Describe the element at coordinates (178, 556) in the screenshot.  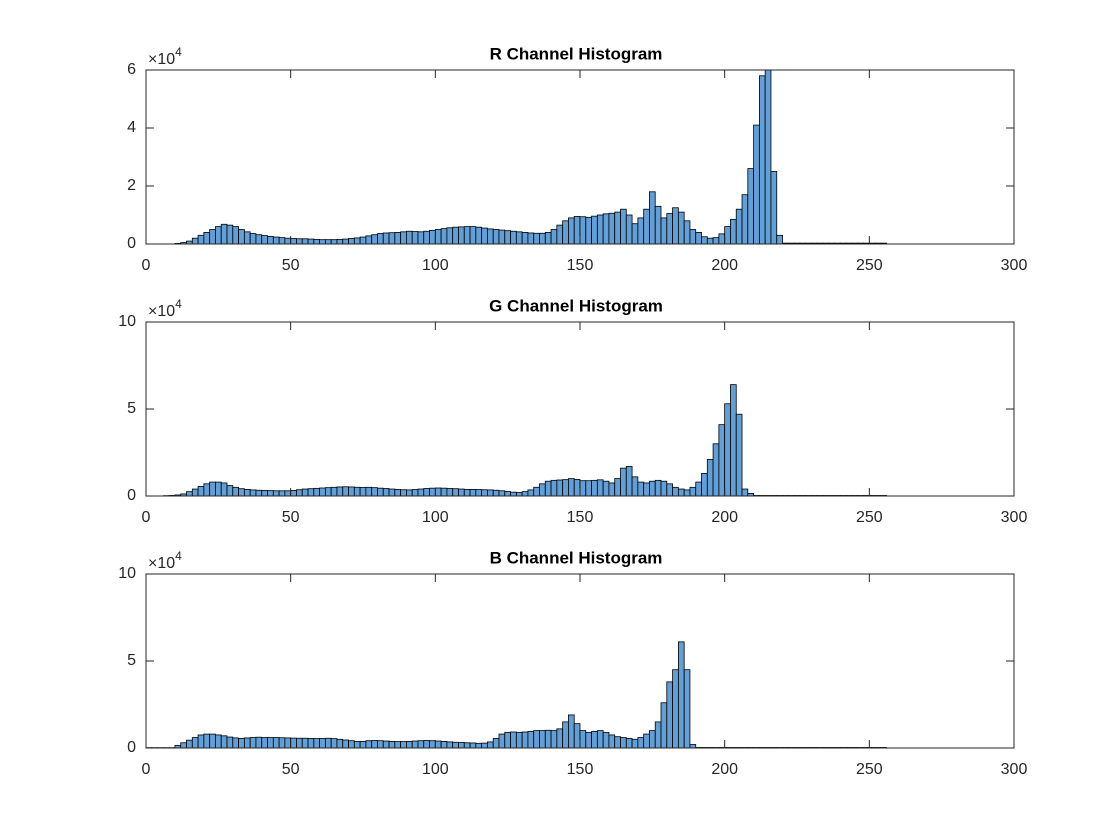
I see `multiplier-power: 4` at that location.